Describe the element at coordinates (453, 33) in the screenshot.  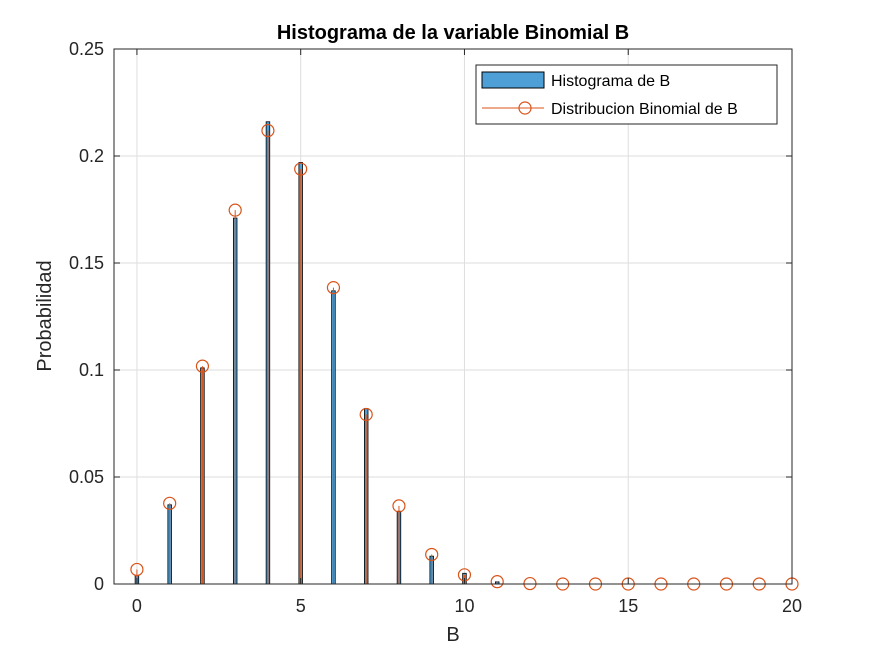
I see `chart-title: Histograma de la variable Binomial B` at that location.